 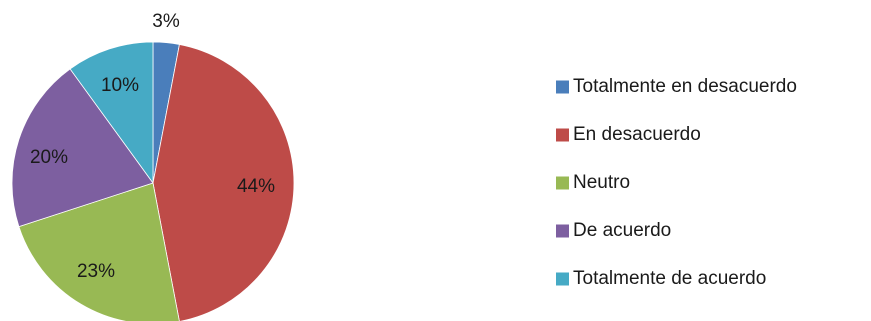 I want to click on legend-swatch-neutro, so click(x=562, y=183).